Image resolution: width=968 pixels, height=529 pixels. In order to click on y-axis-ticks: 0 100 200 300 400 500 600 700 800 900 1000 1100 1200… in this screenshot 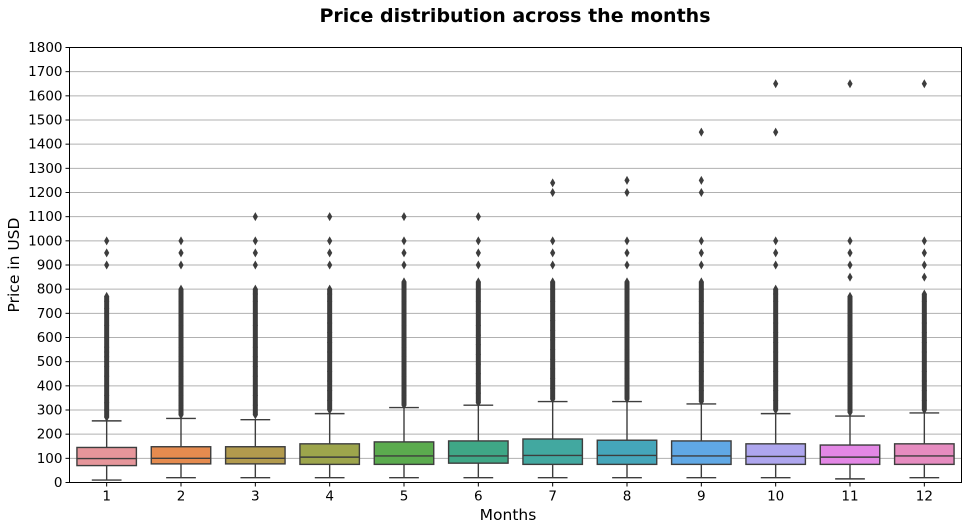, I will do `click(49, 265)`.